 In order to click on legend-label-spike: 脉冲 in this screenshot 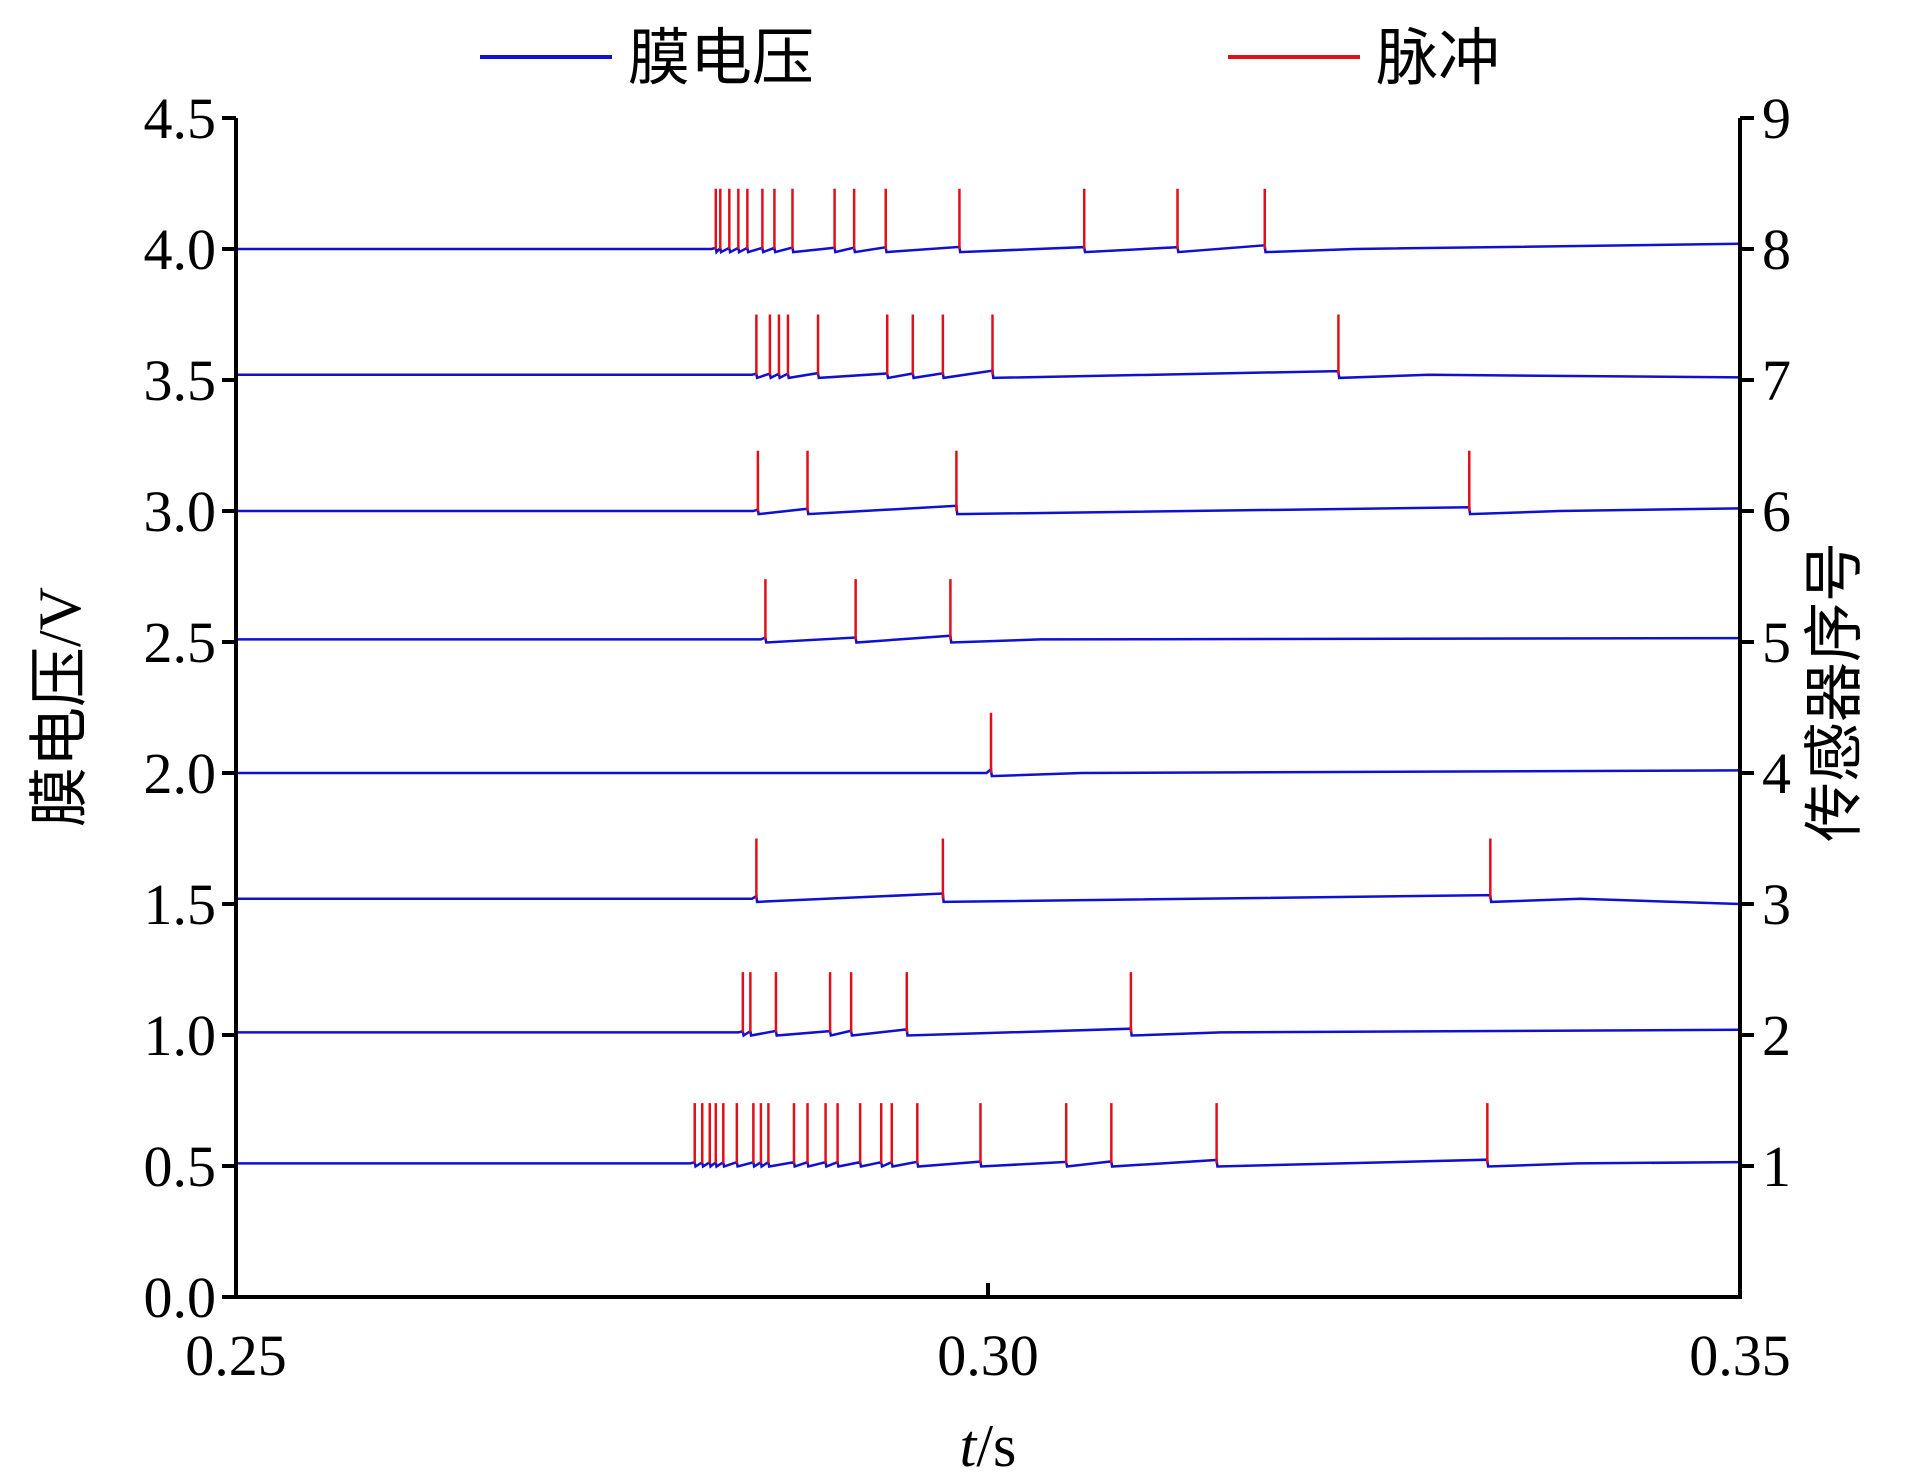, I will do `click(1438, 57)`.